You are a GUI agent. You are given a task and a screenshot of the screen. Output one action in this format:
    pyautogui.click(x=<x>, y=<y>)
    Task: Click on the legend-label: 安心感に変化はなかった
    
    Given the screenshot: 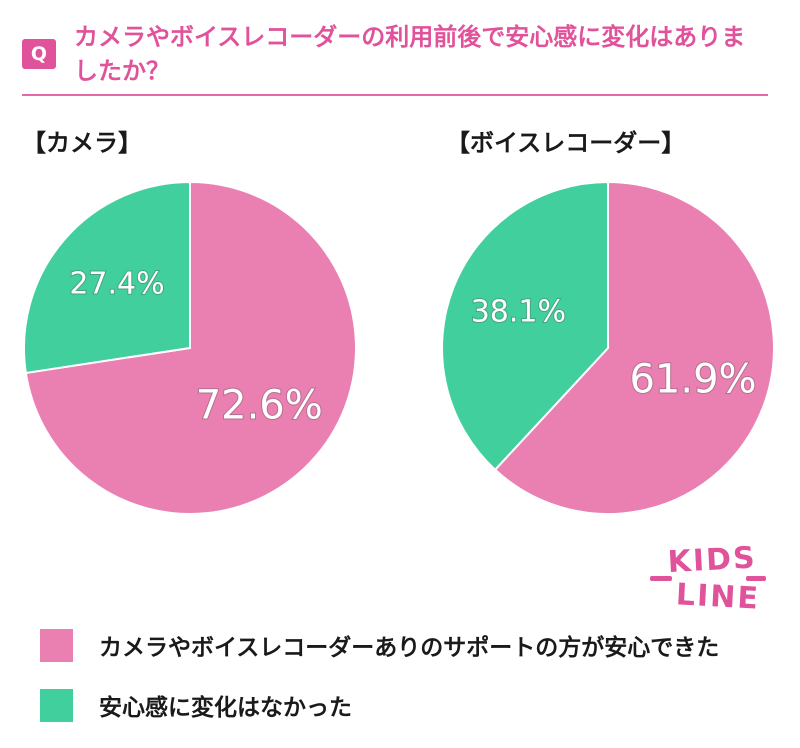 What is the action you would take?
    pyautogui.click(x=225, y=708)
    